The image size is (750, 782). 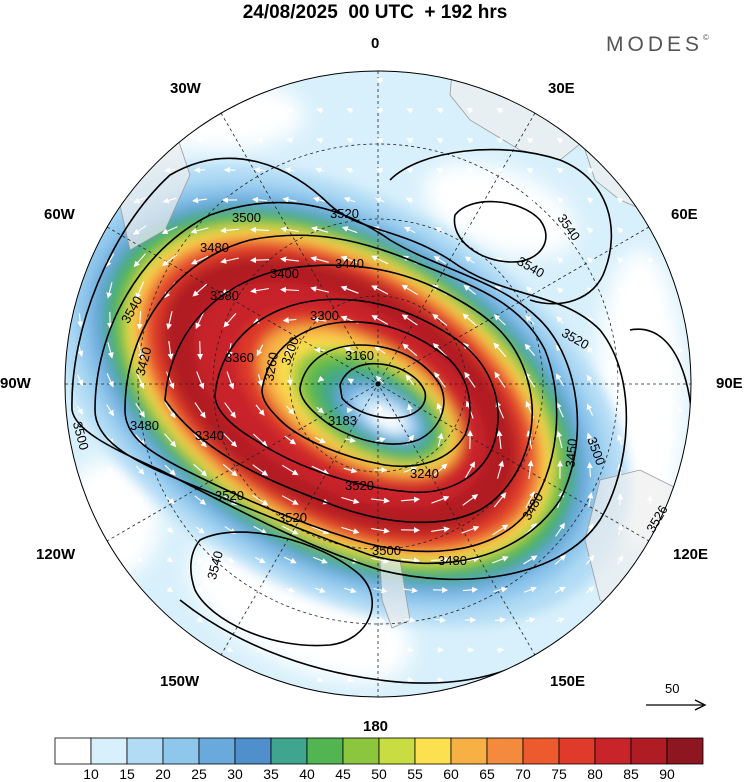 What do you see at coordinates (144, 361) in the screenshot?
I see `contour-label: 3420` at bounding box center [144, 361].